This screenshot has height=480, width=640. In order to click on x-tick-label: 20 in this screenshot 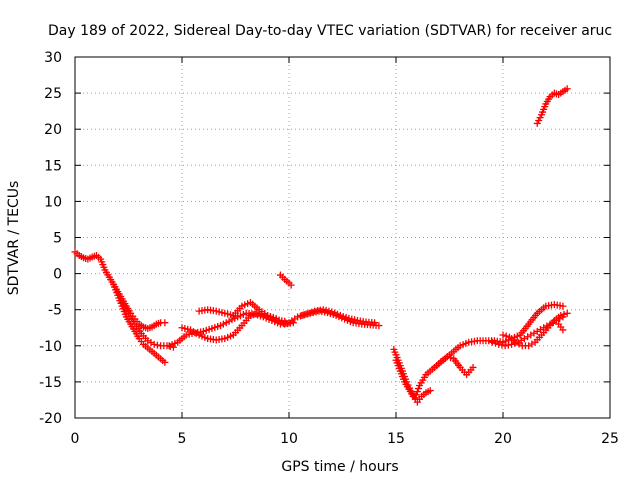, I will do `click(503, 439)`.